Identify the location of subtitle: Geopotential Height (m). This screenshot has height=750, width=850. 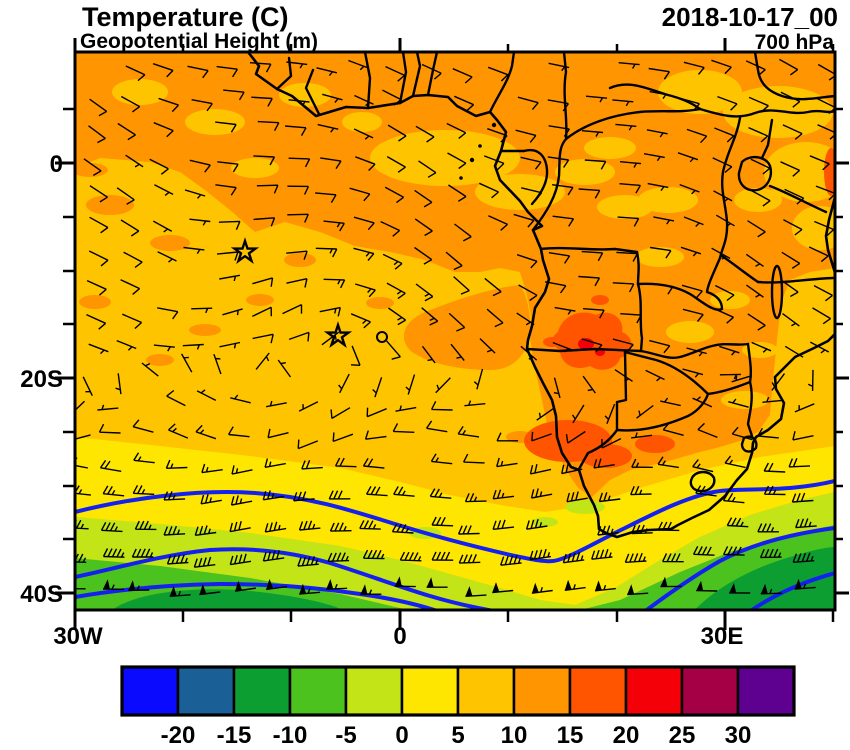
(199, 41).